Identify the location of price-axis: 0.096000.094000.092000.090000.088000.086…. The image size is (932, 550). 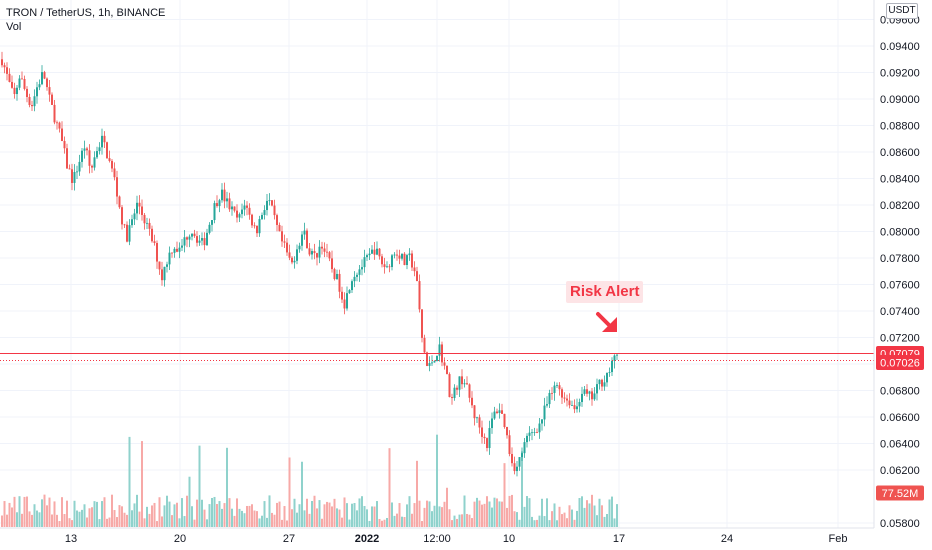
(900, 273).